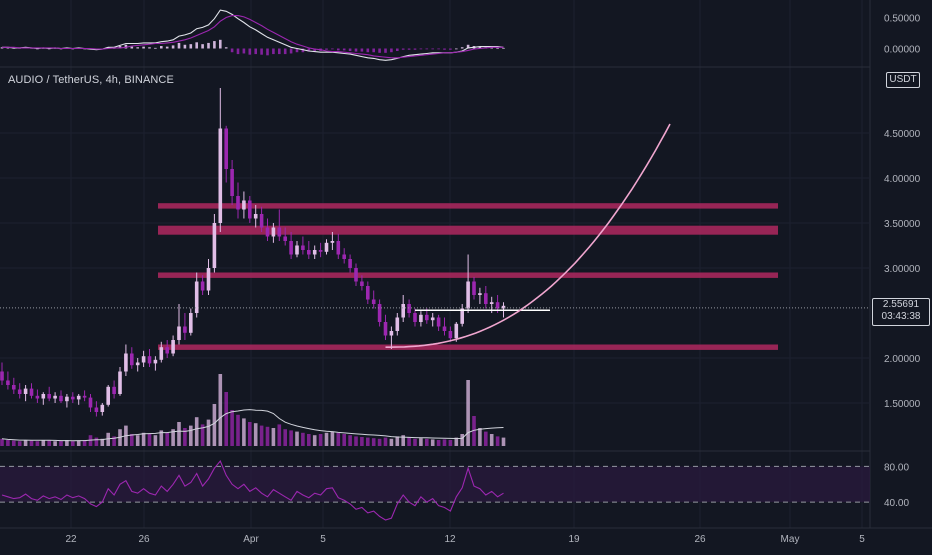  What do you see at coordinates (144, 539) in the screenshot?
I see `x-tick-label: 26` at bounding box center [144, 539].